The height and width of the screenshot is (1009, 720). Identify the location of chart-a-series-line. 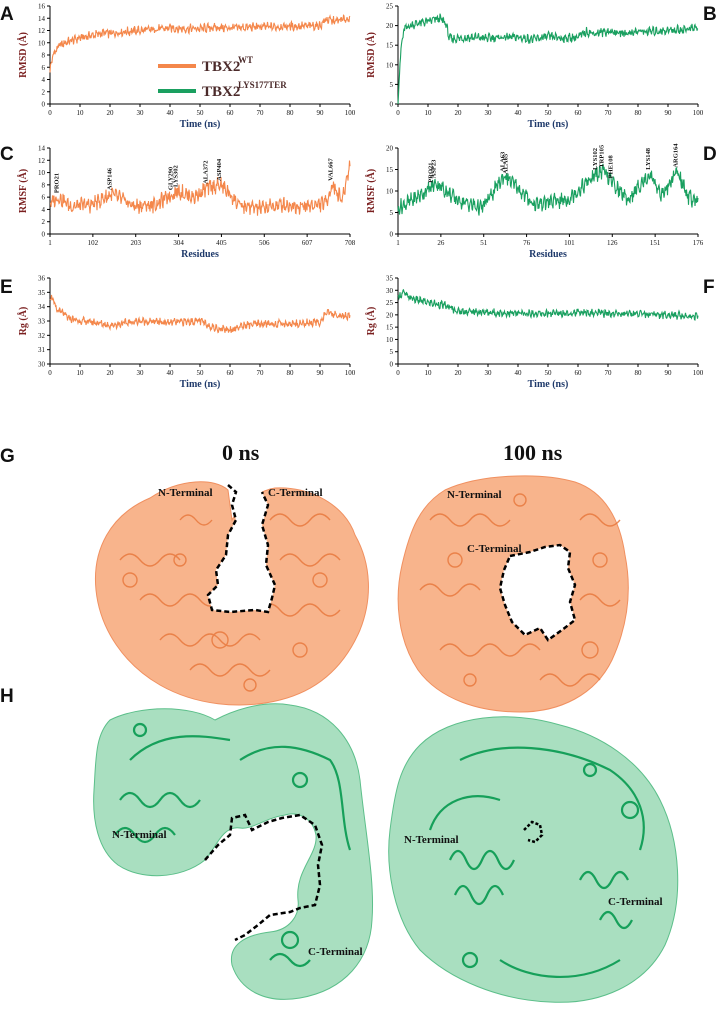
(200, 43).